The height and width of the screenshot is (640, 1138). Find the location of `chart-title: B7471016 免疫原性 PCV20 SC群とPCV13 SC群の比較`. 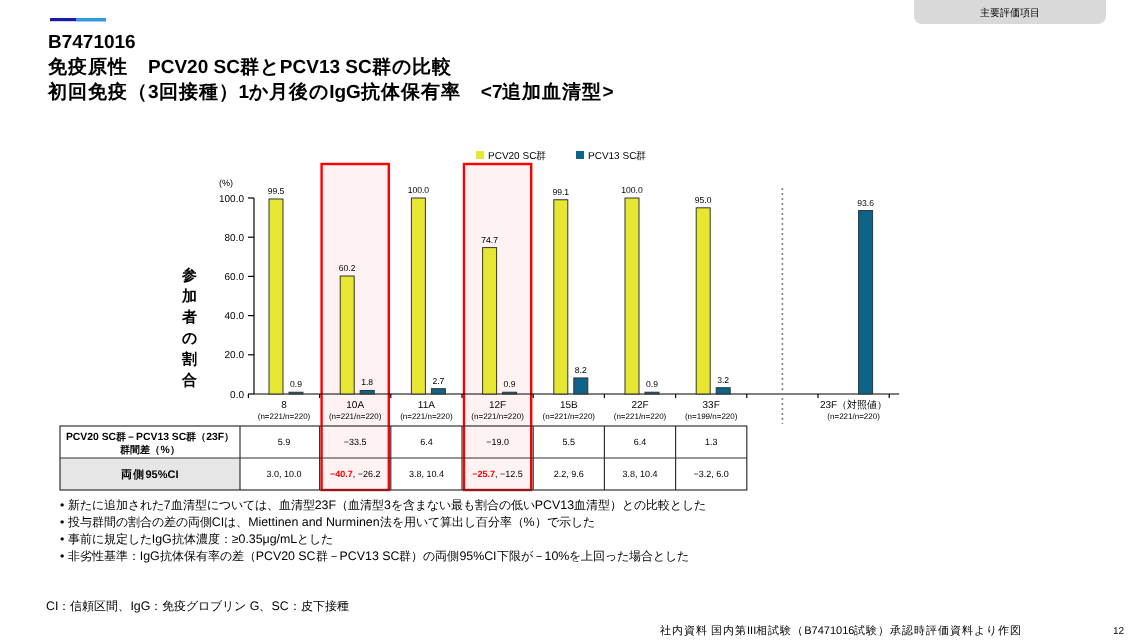

chart-title: B7471016 免疫原性 PCV20 SC群とPCV13 SC群の比較 is located at coordinates (250, 55).